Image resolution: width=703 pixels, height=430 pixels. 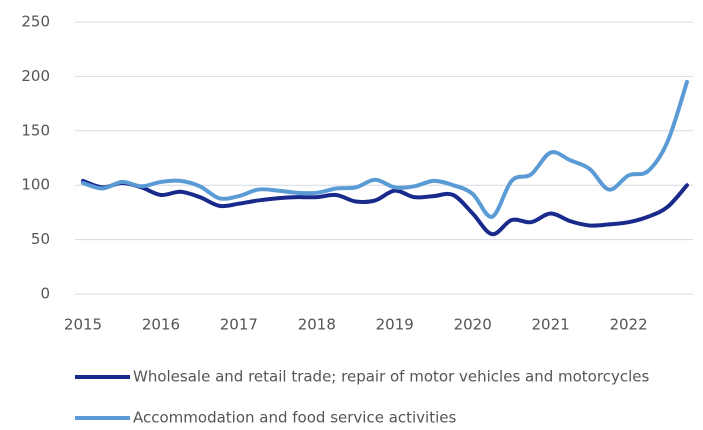 I want to click on x-tick-label: 2019, so click(x=395, y=325).